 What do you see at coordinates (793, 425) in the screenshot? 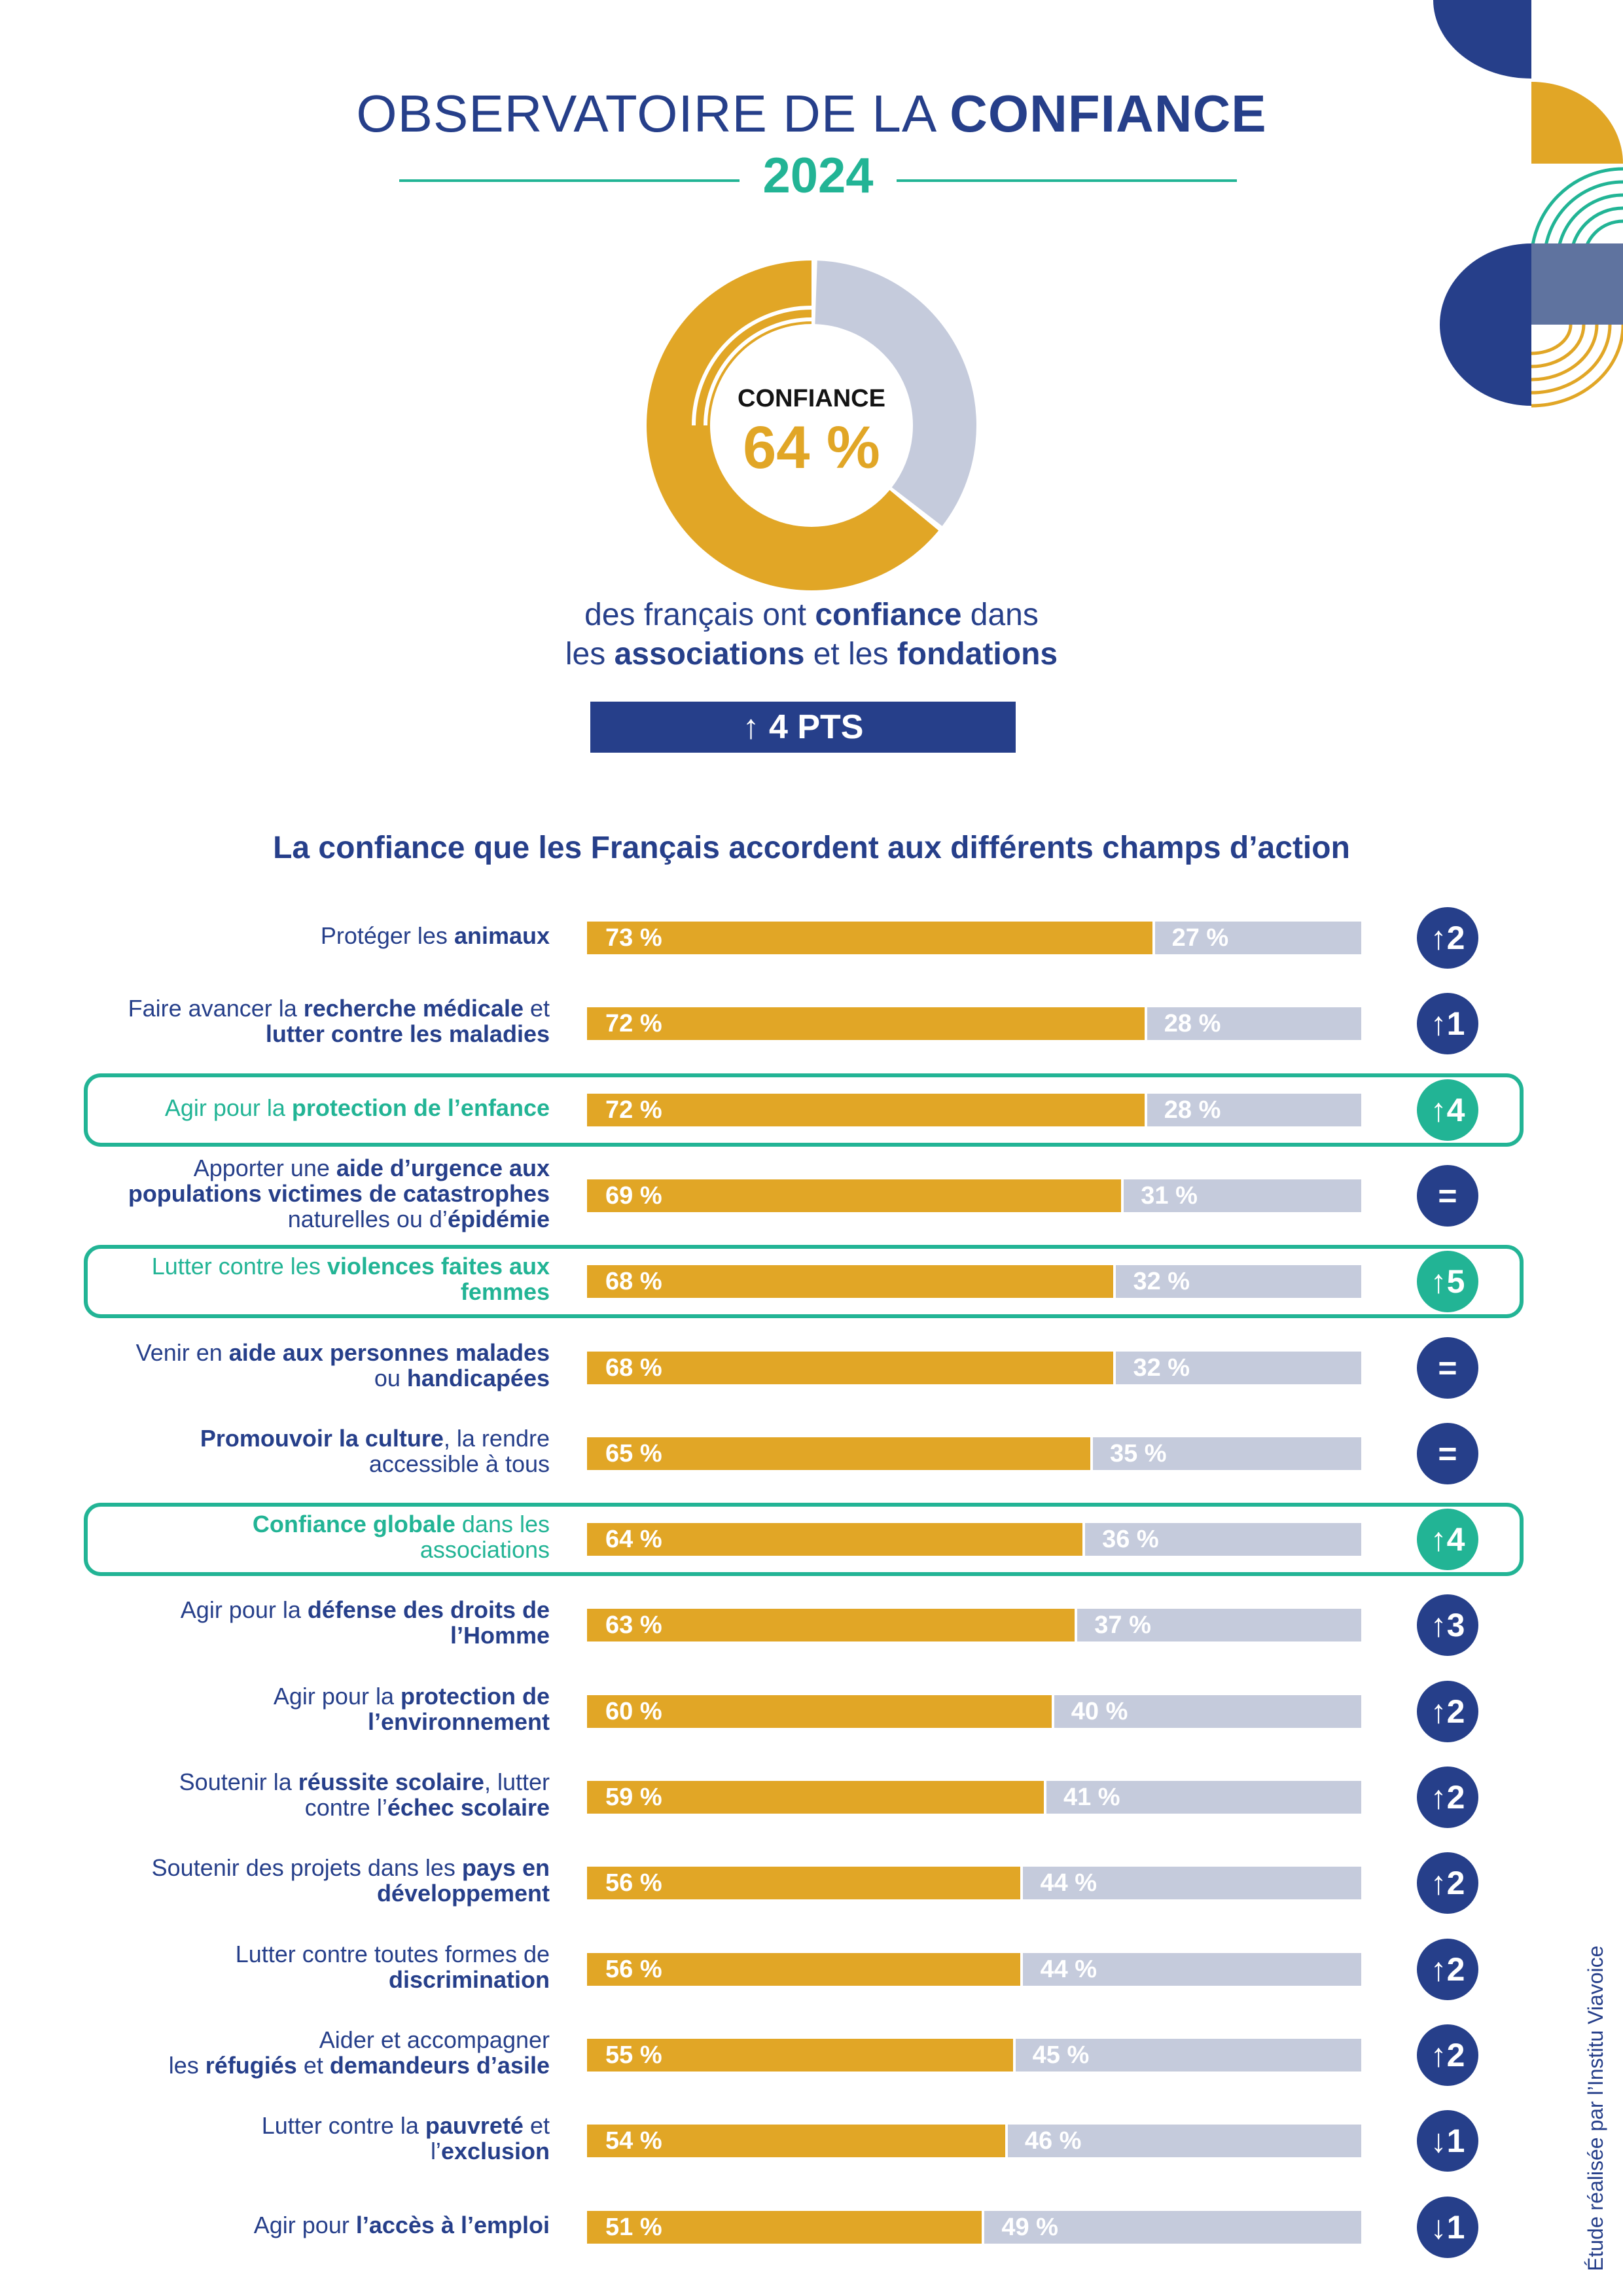
I see `donut-slice-confidence` at bounding box center [793, 425].